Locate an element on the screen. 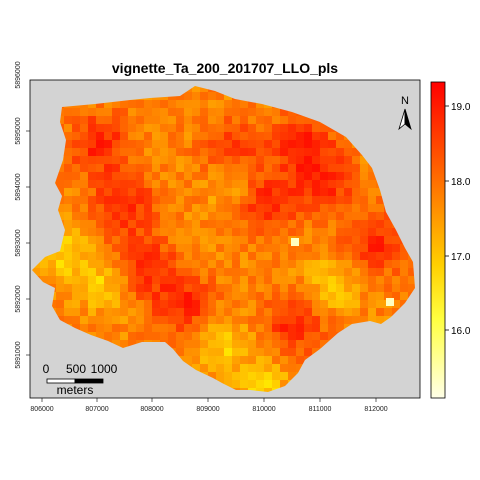 The image size is (480, 480). scale-label-500: 500 is located at coordinates (76, 369).